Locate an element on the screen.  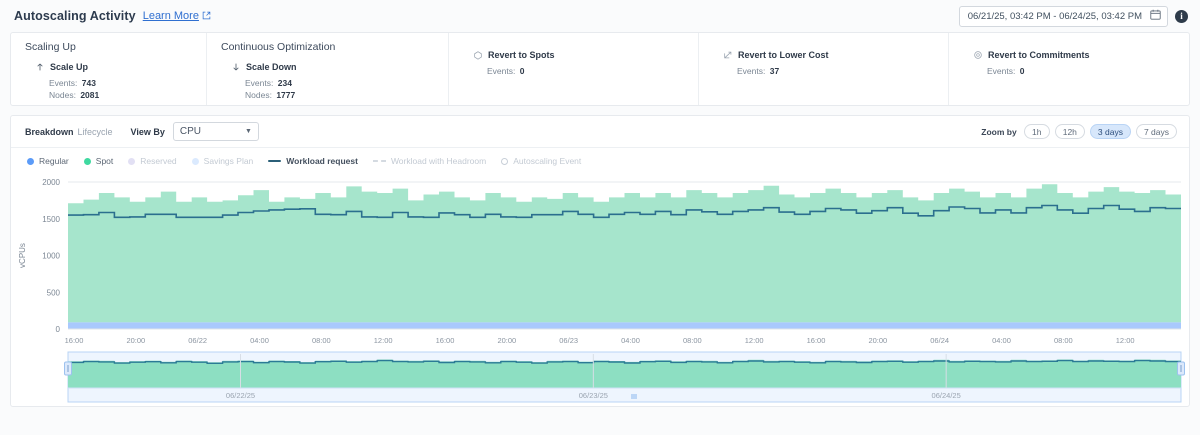
breakdown-label: Breakdown is located at coordinates (49, 131).